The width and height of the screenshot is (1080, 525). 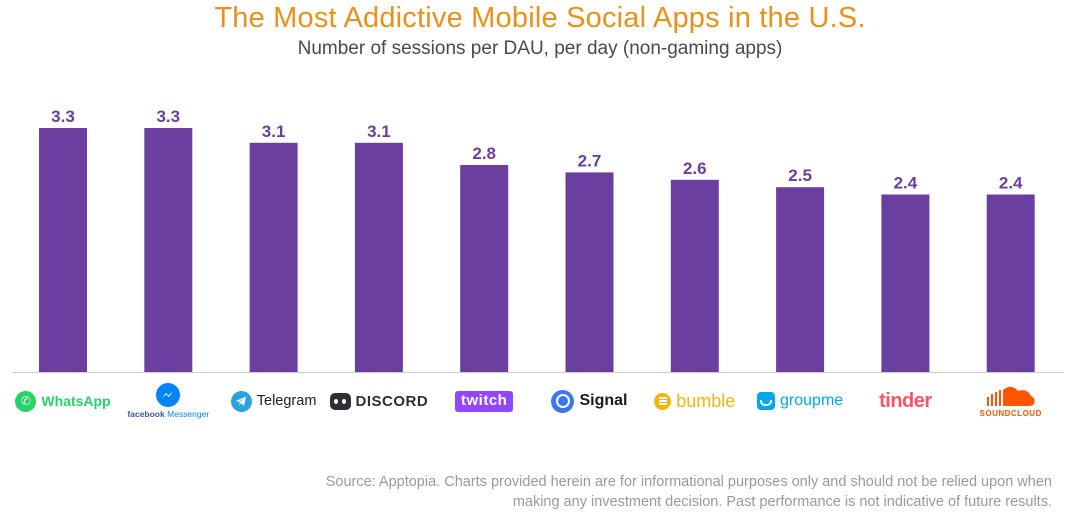 I want to click on discord-logo: DISCORD, so click(x=379, y=401).